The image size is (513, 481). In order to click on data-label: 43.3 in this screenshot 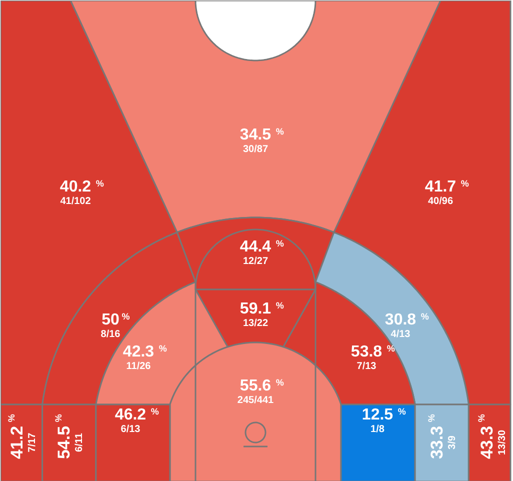, I will do `click(487, 443)`.